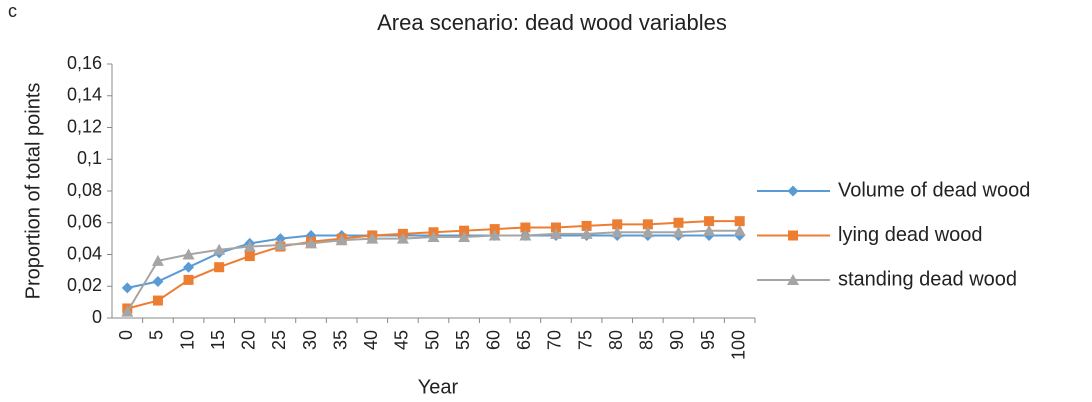 This screenshot has width=1092, height=402. Describe the element at coordinates (33, 191) in the screenshot. I see `y-axis-label: Proportion of total points` at that location.